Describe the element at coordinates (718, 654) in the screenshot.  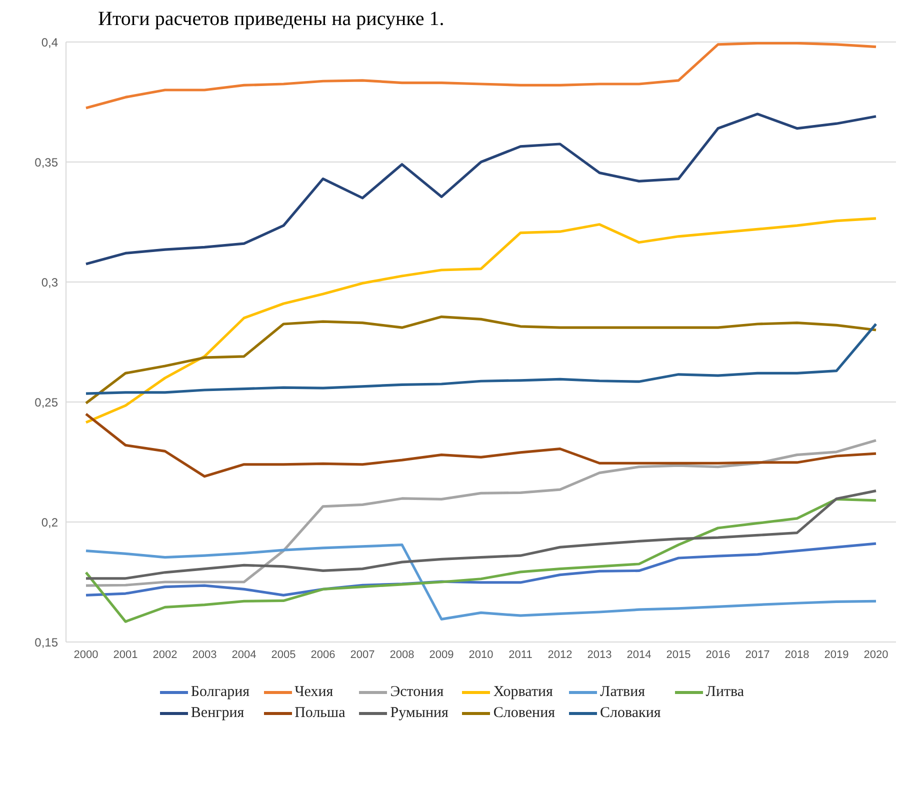
I see `x-tick-label: 2016` at that location.